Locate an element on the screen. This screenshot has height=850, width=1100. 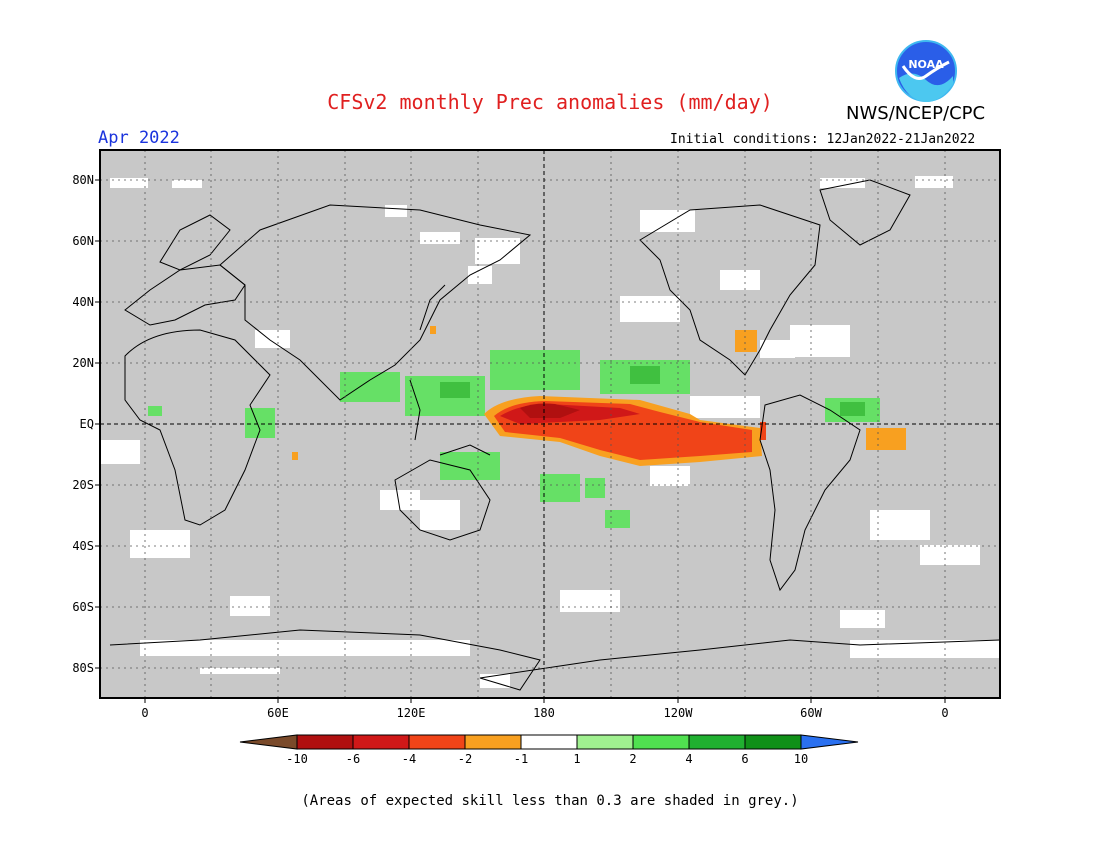
colorbar-label: -10 is located at coordinates (297, 759).